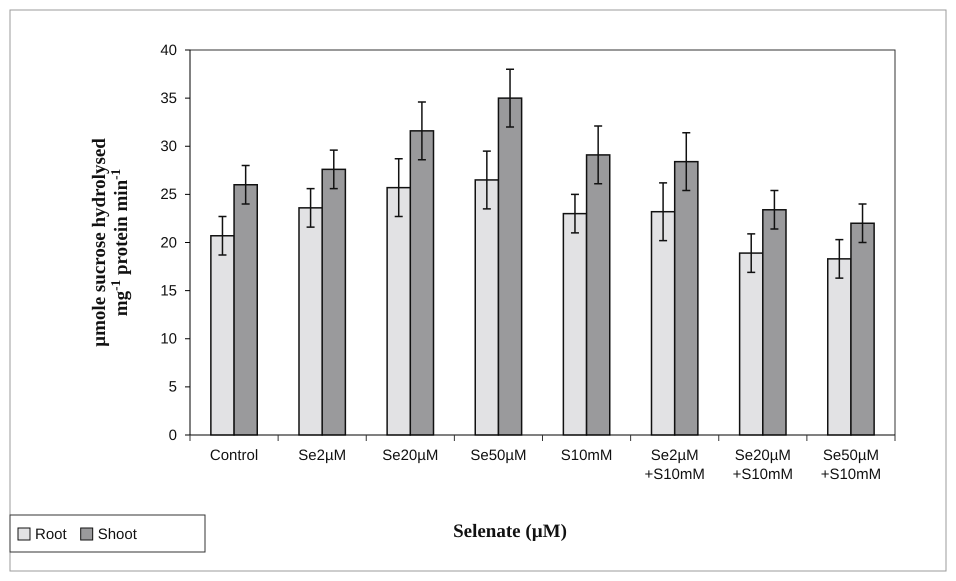 The width and height of the screenshot is (956, 581). What do you see at coordinates (586, 455) in the screenshot?
I see `x-tick-label: S10mM` at bounding box center [586, 455].